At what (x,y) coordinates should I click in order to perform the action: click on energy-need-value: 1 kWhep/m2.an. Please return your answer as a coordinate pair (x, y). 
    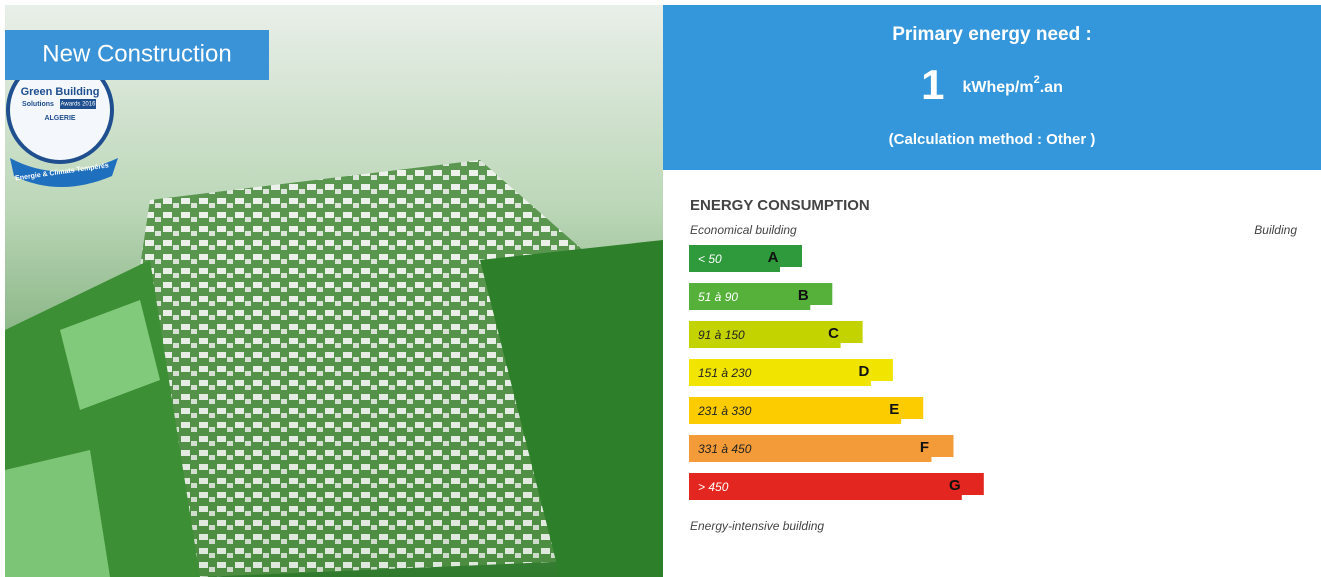
    Looking at the image, I should click on (992, 84).